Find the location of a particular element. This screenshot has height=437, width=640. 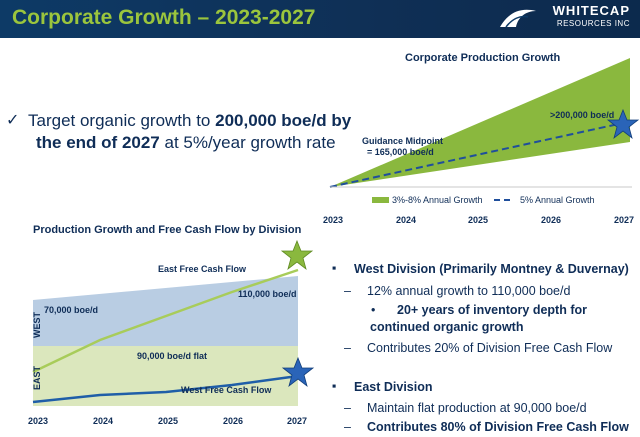

west-area is located at coordinates (165, 323).